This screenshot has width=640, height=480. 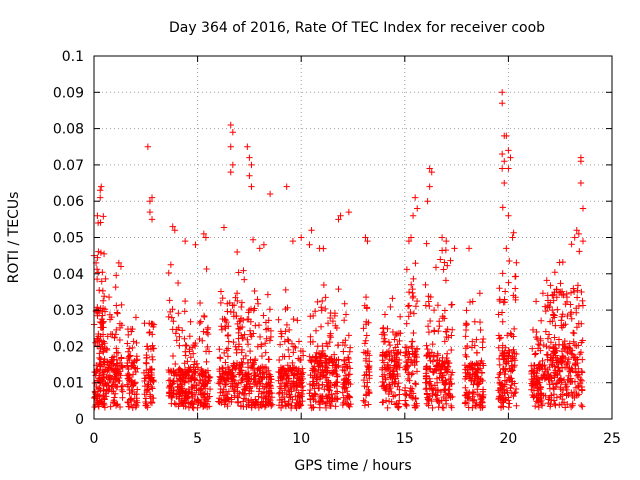 I want to click on y-tick-labels: 0 0.01 0.02 0.03 0.04 0.05 0.06 0.07 0.08 0.09 0.1, so click(x=68, y=238).